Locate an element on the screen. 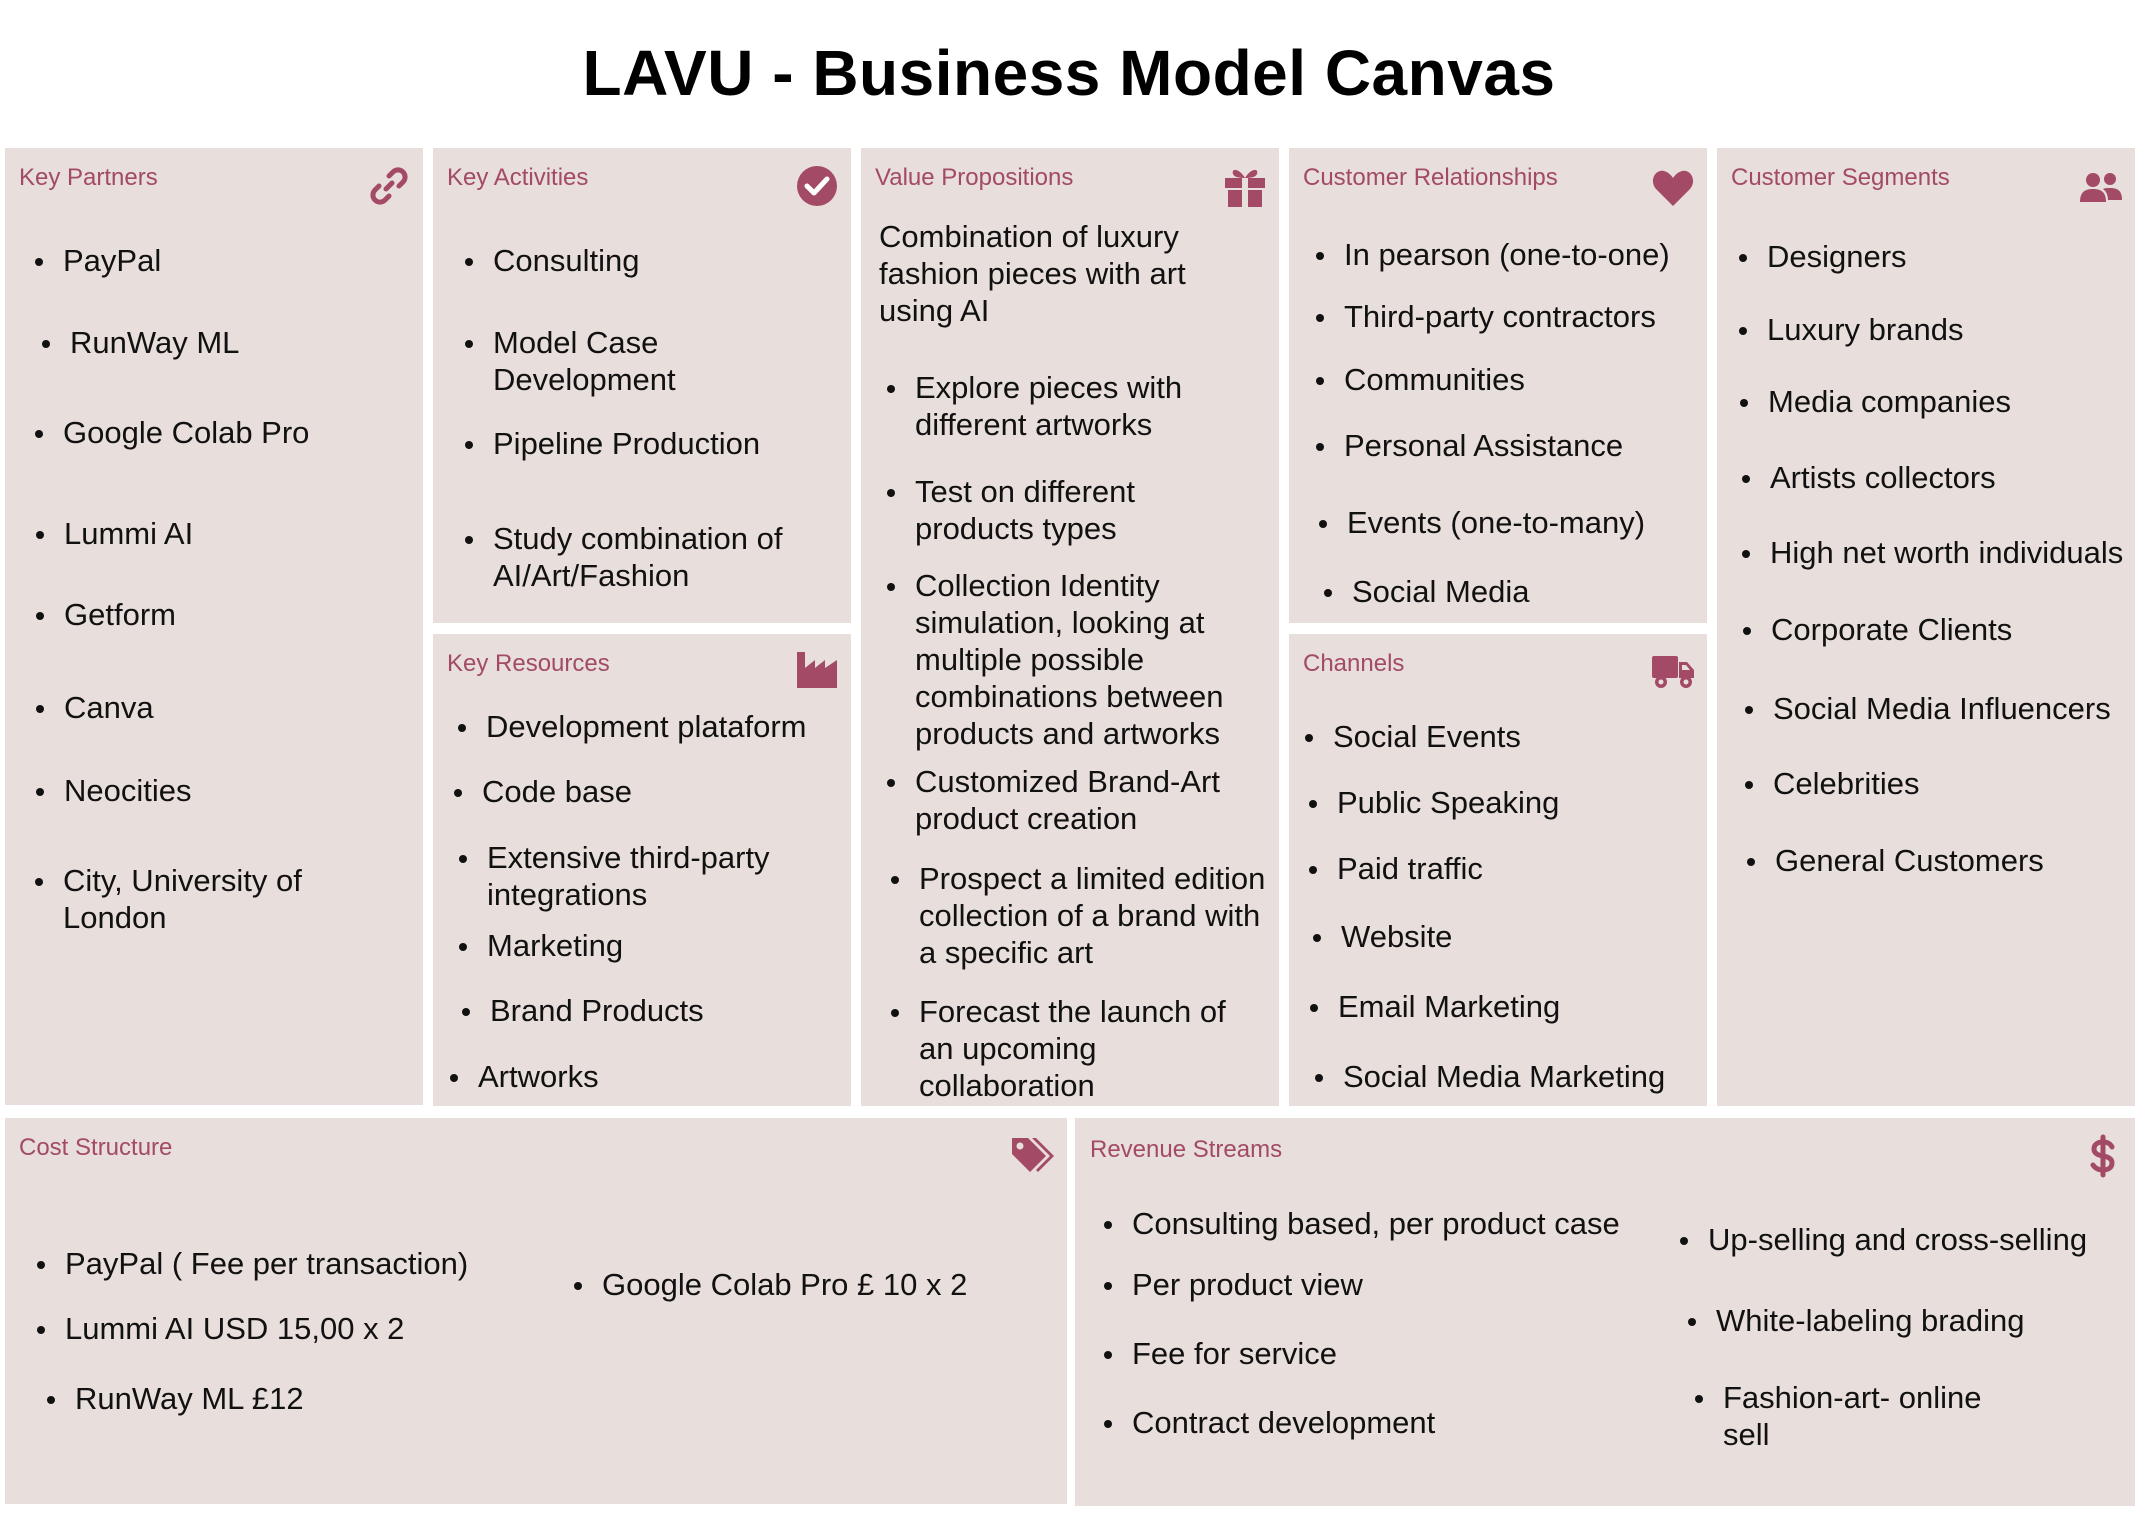 This screenshot has height=1536, width=2138. list-item: In pearson (one-to-one) is located at coordinates (1511, 254).